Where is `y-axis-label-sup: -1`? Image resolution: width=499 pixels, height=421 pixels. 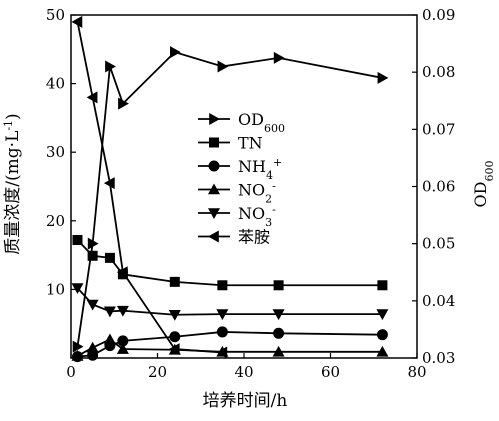
y-axis-label-sup: -1 is located at coordinates (8, 125).